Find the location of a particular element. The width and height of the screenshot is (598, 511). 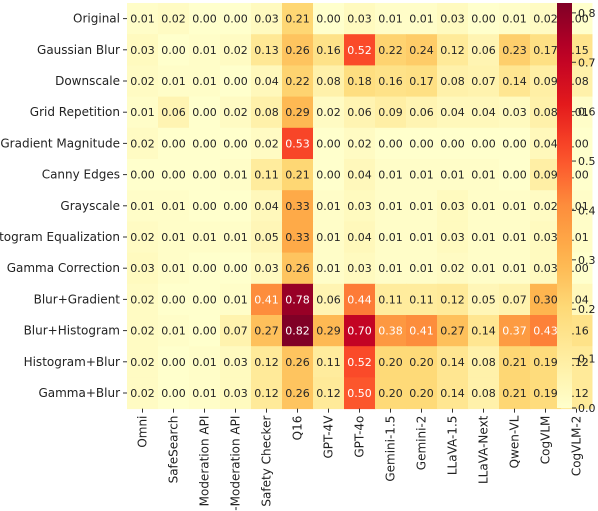

cell-value-label: 0.41 is located at coordinates (266, 299).